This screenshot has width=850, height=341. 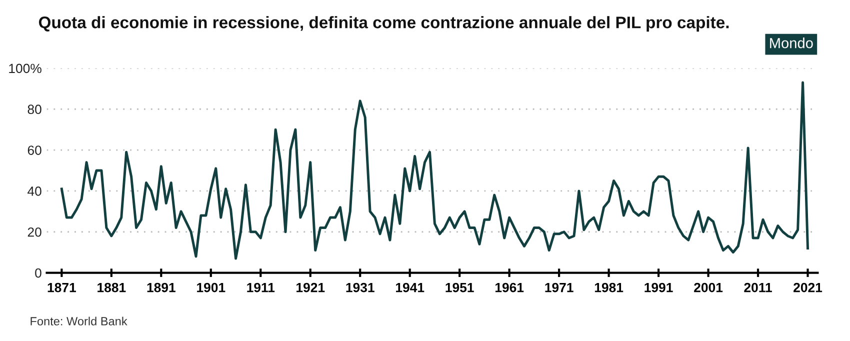 What do you see at coordinates (509, 287) in the screenshot?
I see `x-tick-label: 1961` at bounding box center [509, 287].